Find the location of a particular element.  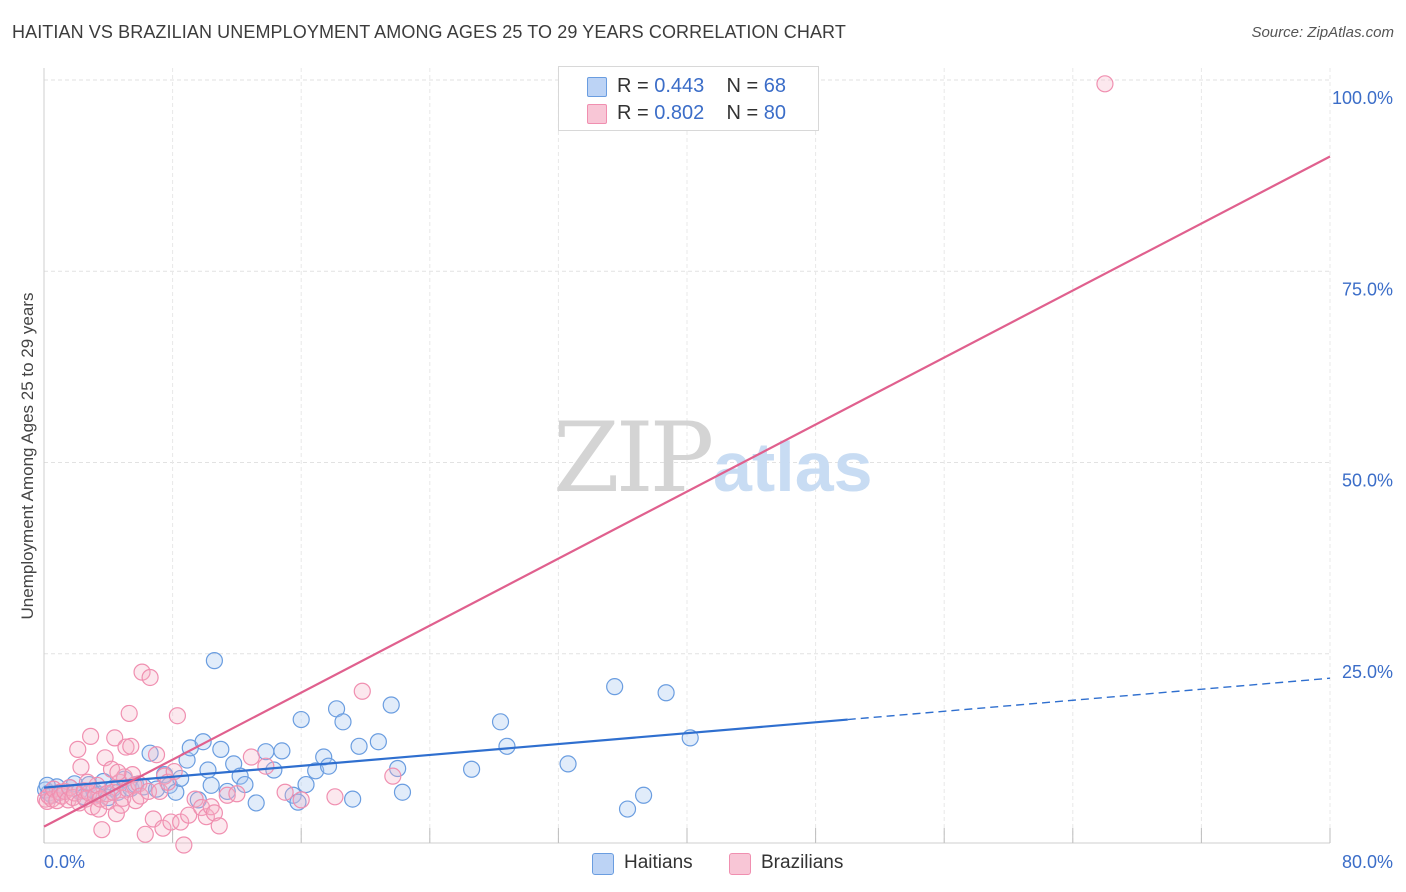

haitians-trend-line is located at coordinates (445, 753).